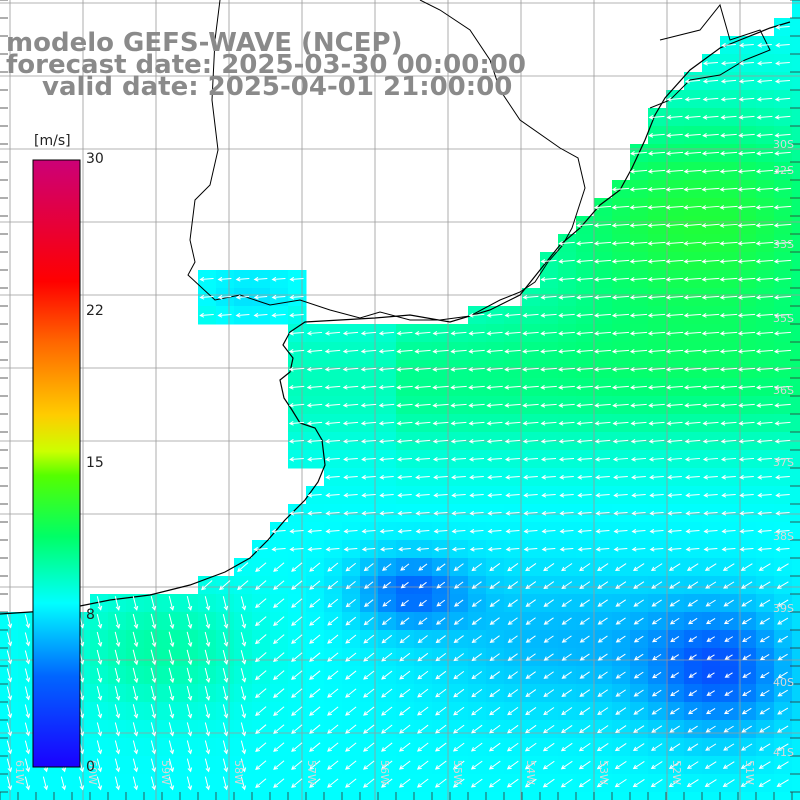  What do you see at coordinates (783, 752) in the screenshot?
I see `latitude-label: 41S` at bounding box center [783, 752].